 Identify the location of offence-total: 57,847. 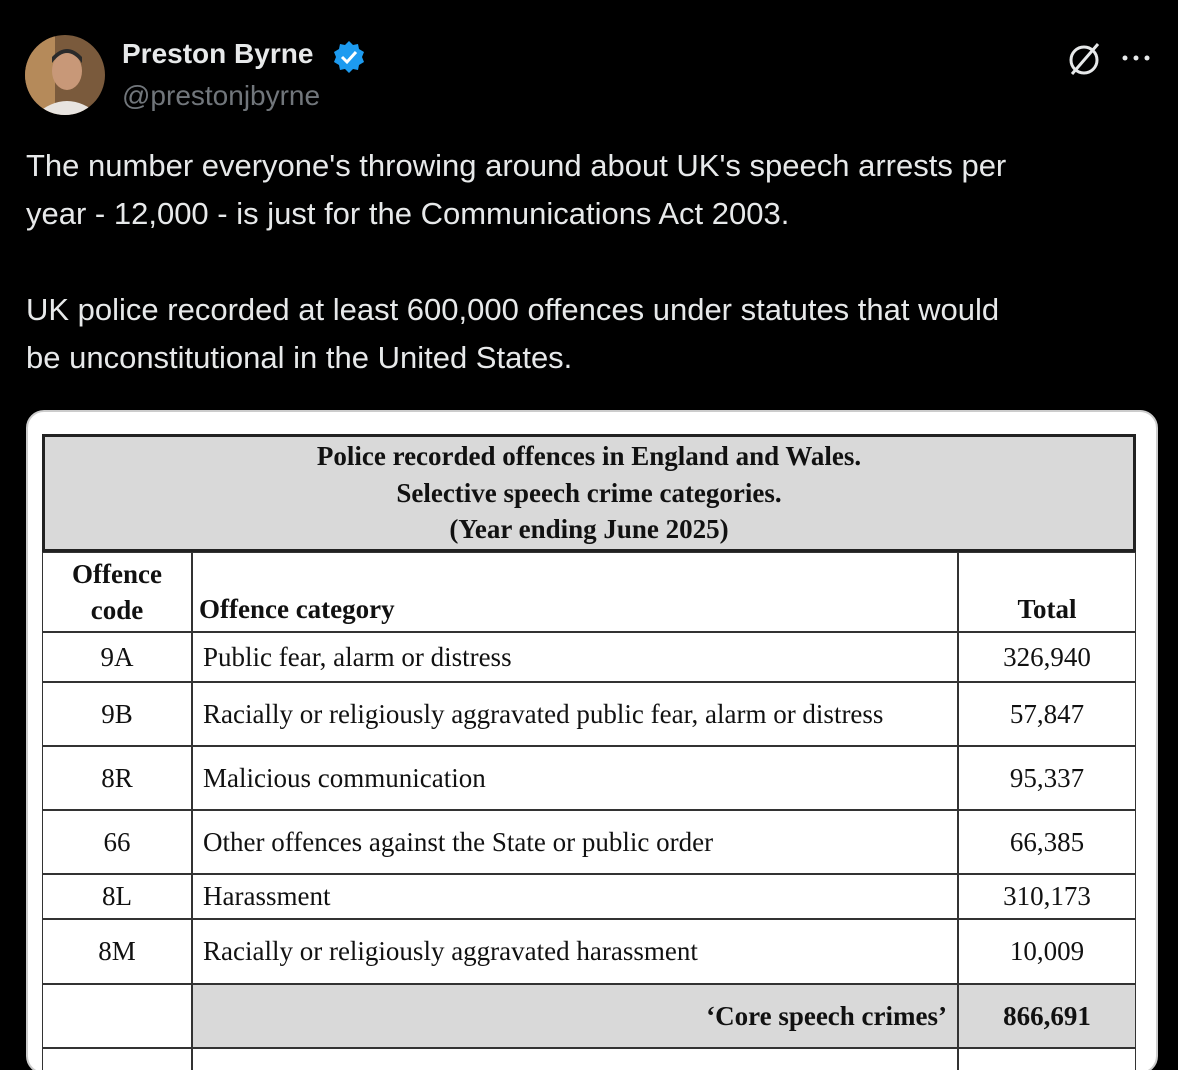
(1047, 714).